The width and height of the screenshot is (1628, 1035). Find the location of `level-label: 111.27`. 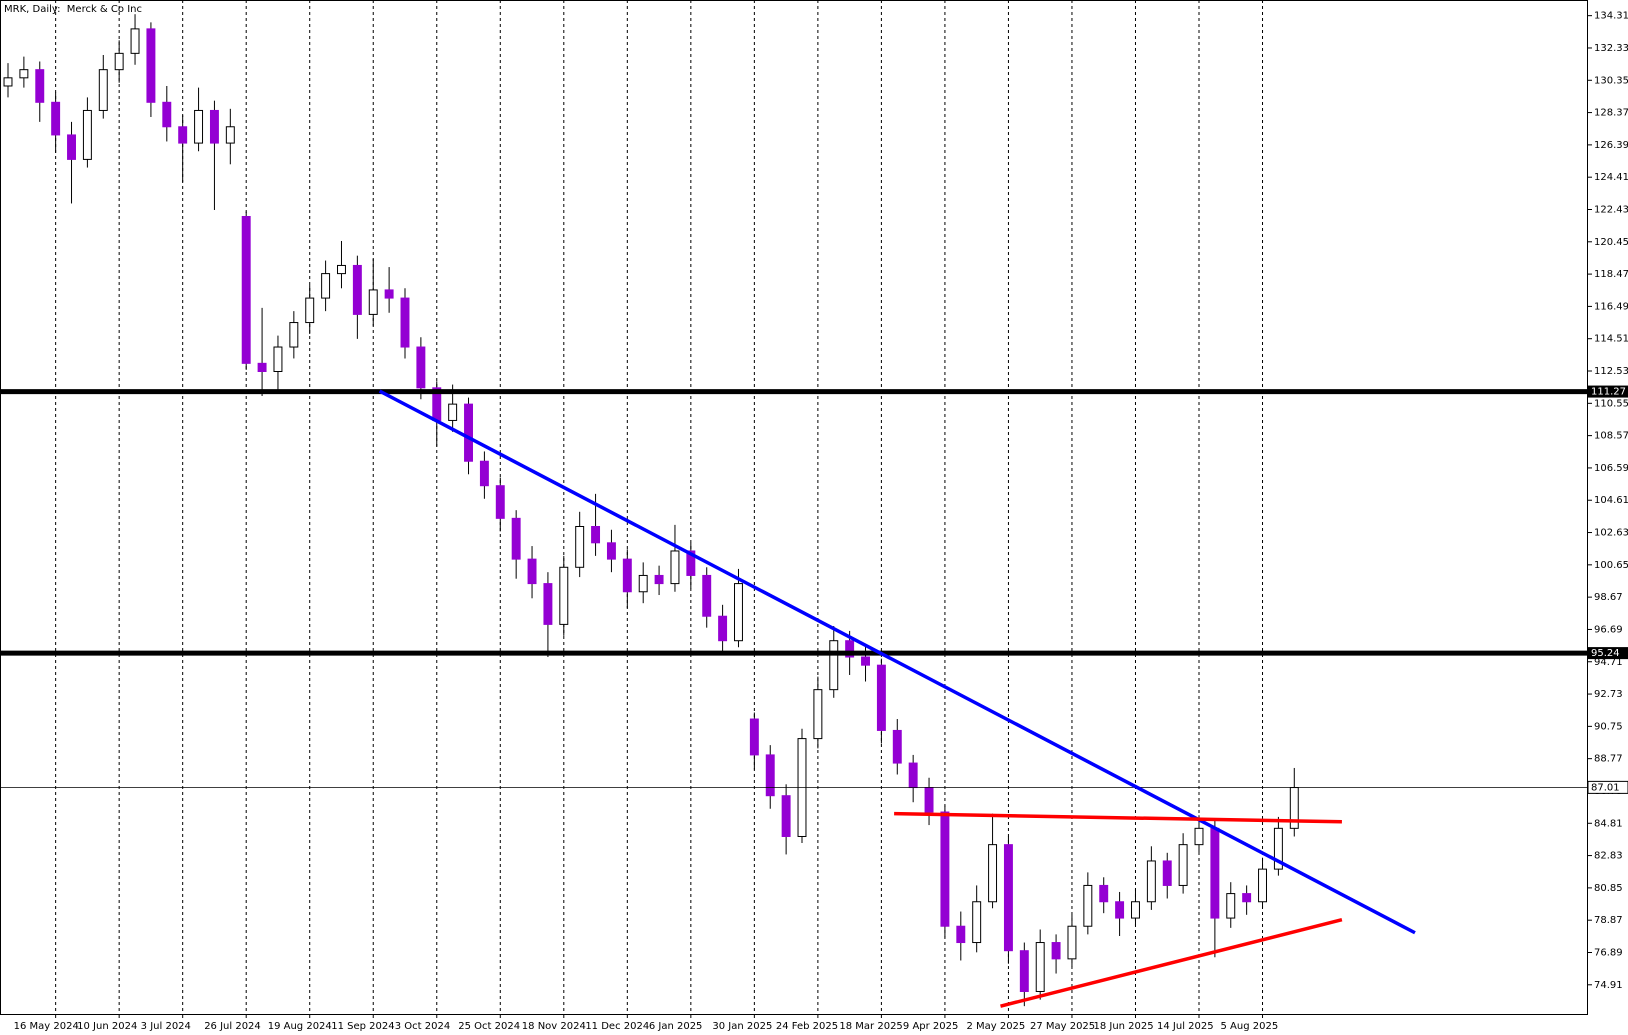

level-label: 111.27 is located at coordinates (1608, 392).